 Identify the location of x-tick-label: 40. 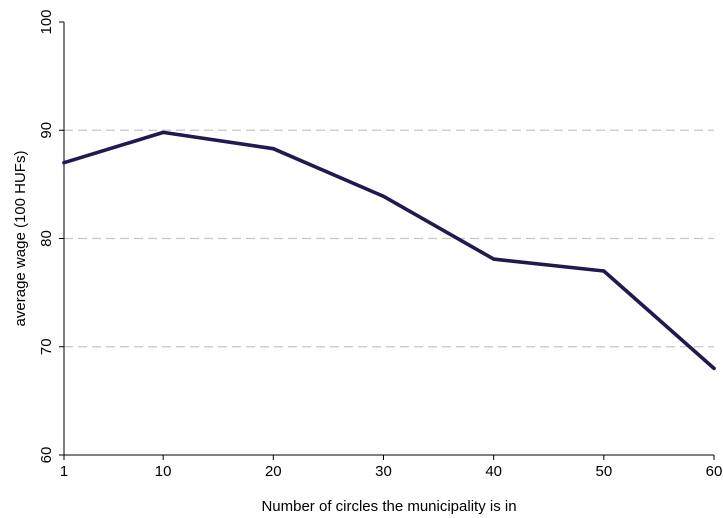
(493, 471).